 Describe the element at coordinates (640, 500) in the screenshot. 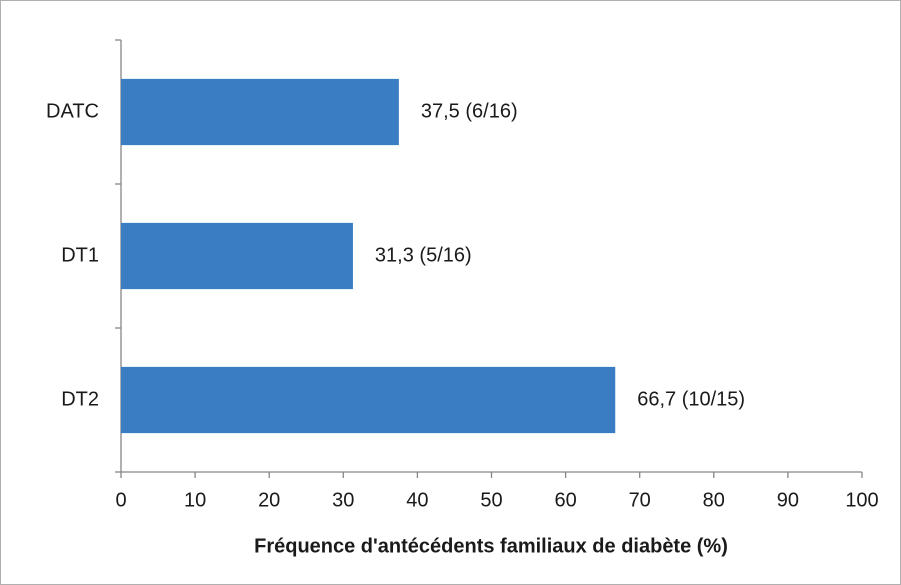

I see `x-tick-label: 70` at that location.